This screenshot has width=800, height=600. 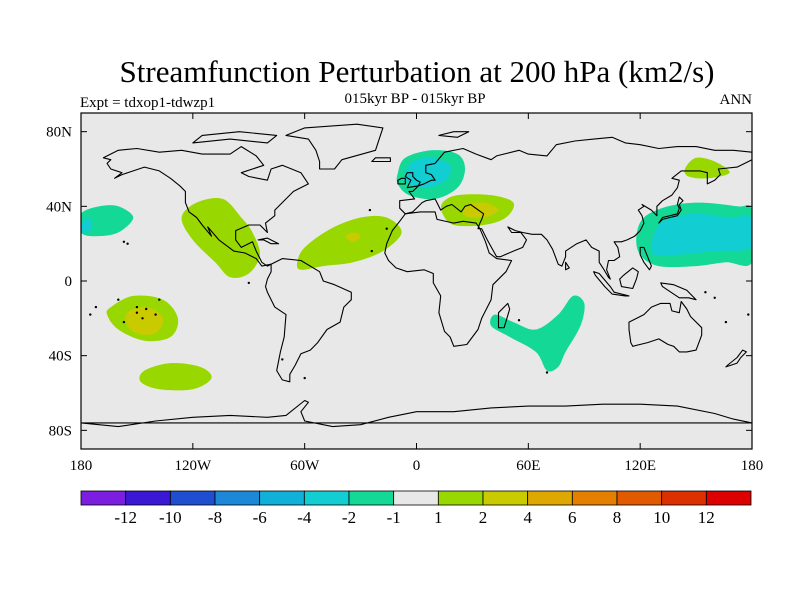 I want to click on coastline-ireland, so click(x=401, y=181).